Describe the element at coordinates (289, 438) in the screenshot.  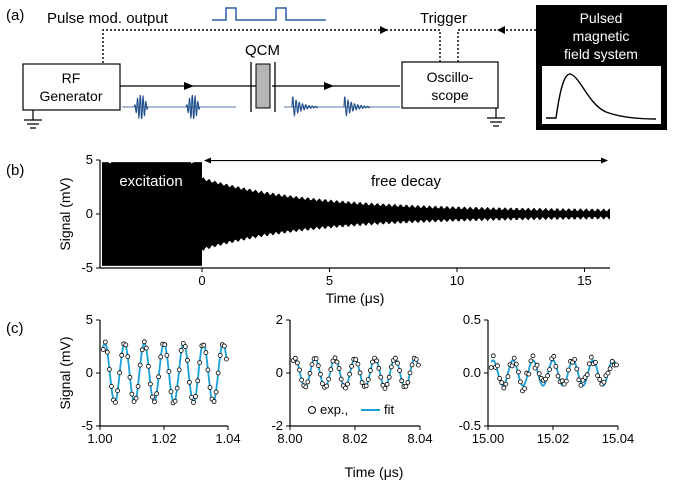
I see `x-tick-label: 8.00` at that location.